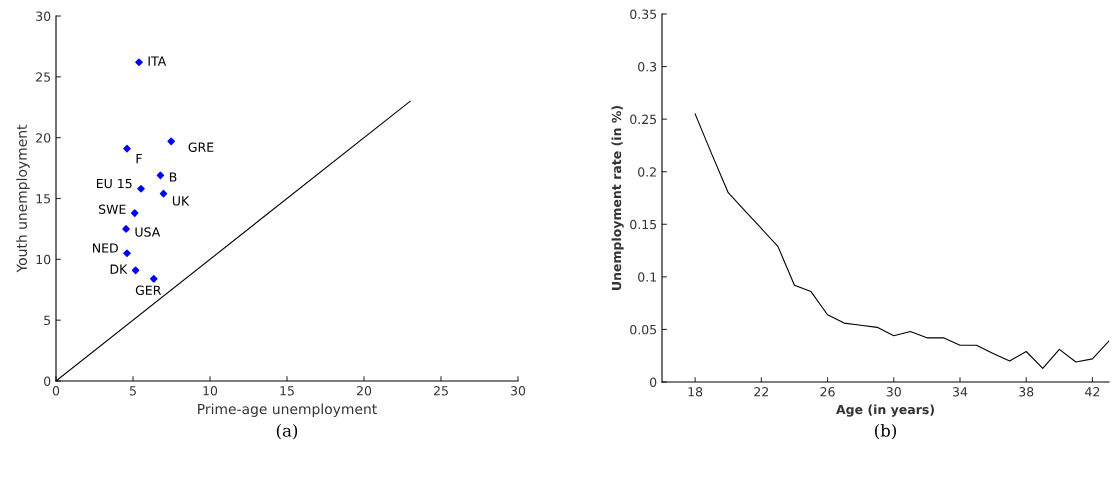  What do you see at coordinates (148, 232) in the screenshot?
I see `annotation: USA` at bounding box center [148, 232].